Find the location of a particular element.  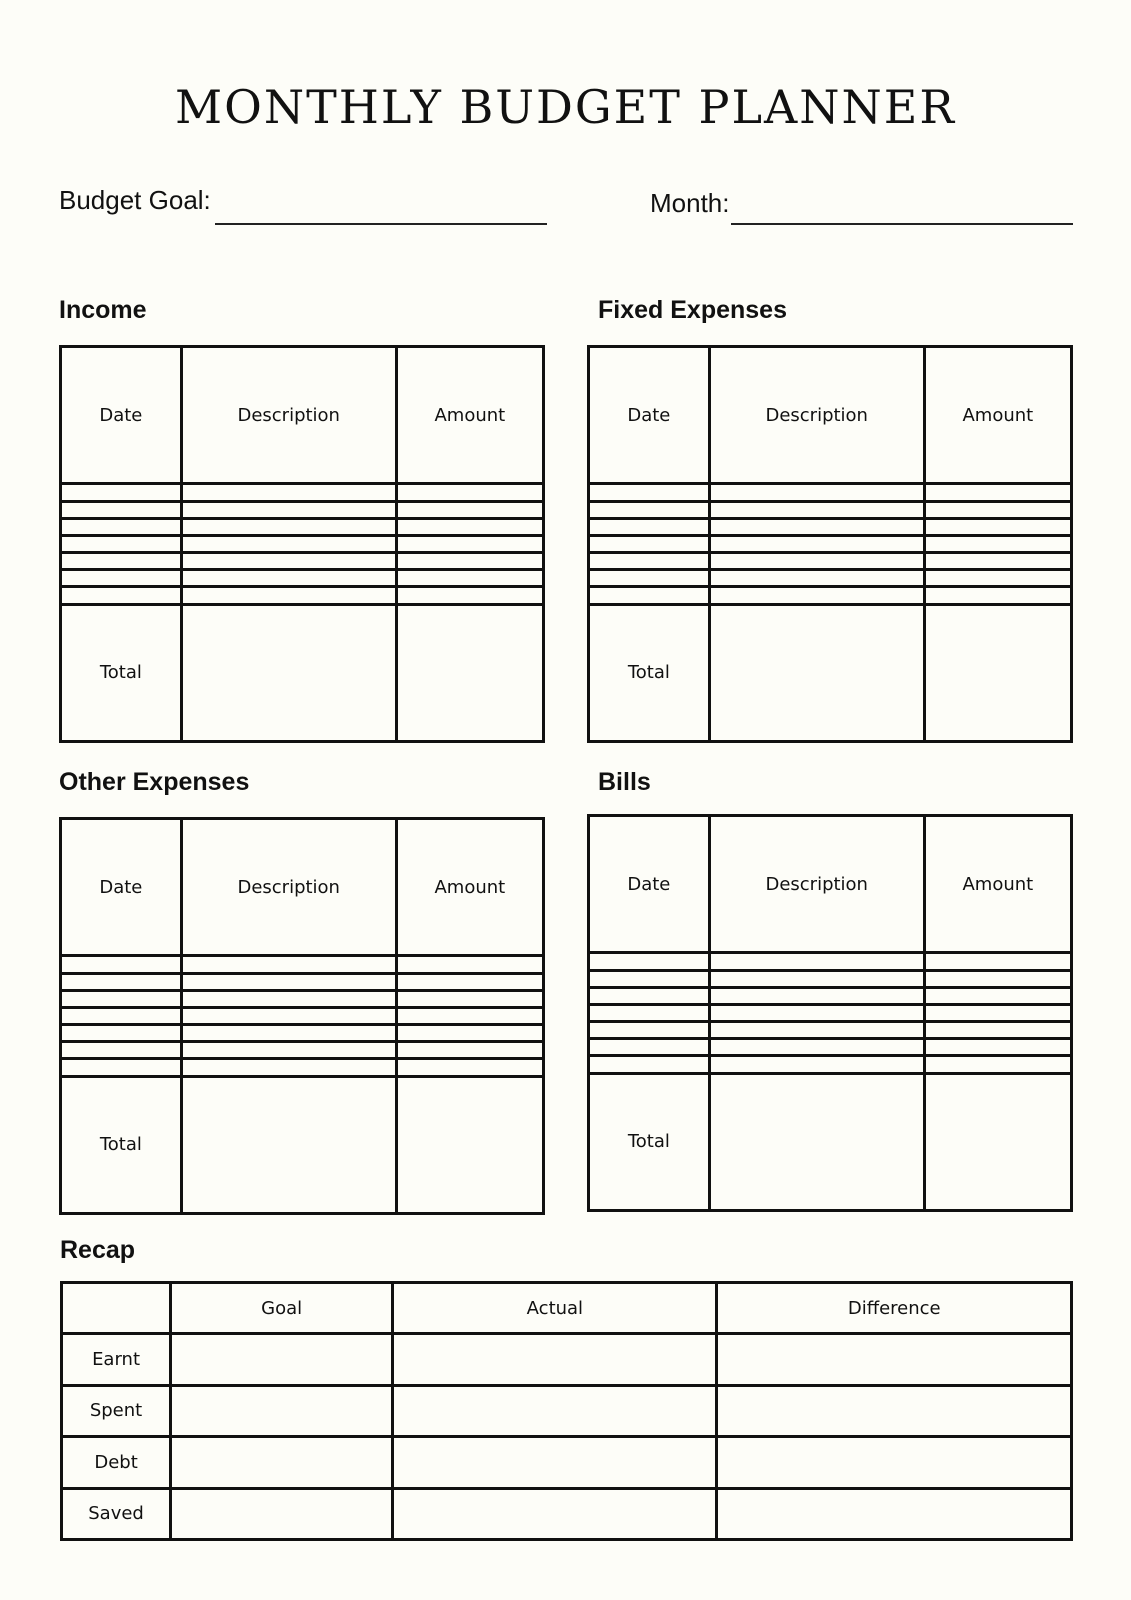

month-field is located at coordinates (902, 224).